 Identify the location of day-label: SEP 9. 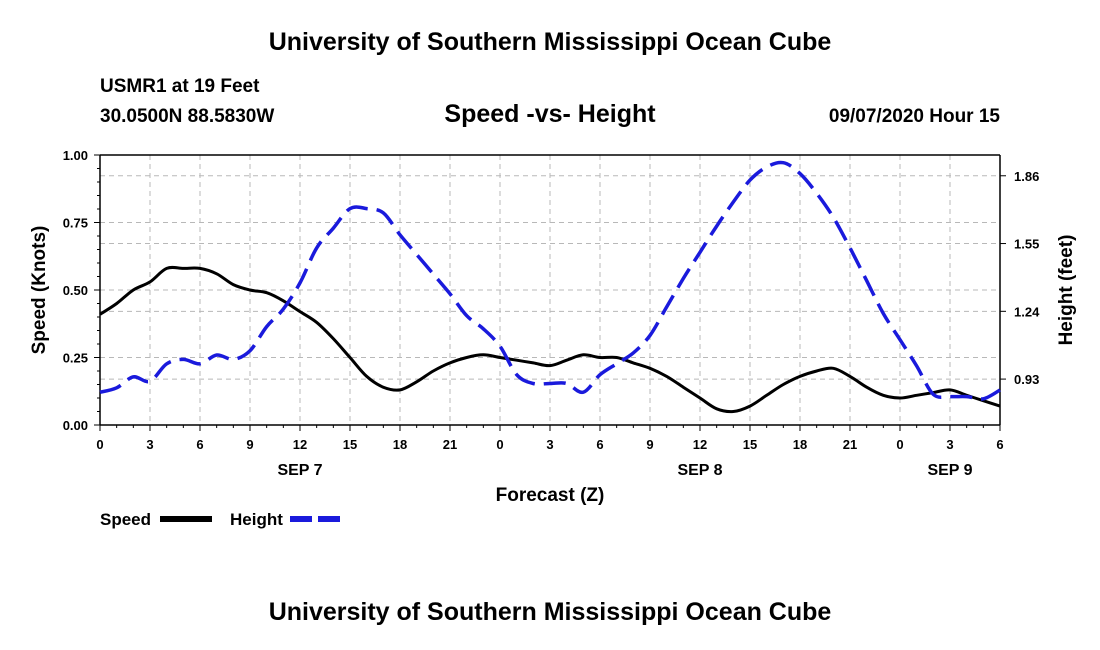
(949, 470).